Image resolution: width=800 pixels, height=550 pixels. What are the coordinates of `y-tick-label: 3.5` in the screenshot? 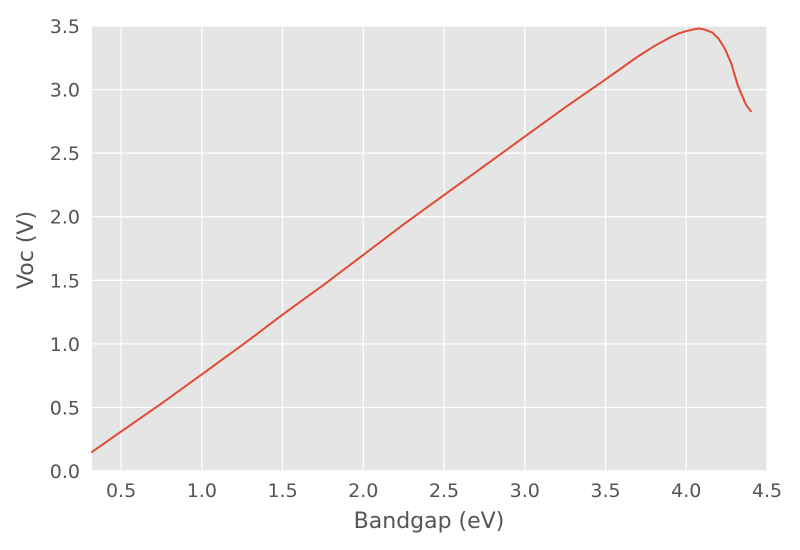 It's located at (65, 27).